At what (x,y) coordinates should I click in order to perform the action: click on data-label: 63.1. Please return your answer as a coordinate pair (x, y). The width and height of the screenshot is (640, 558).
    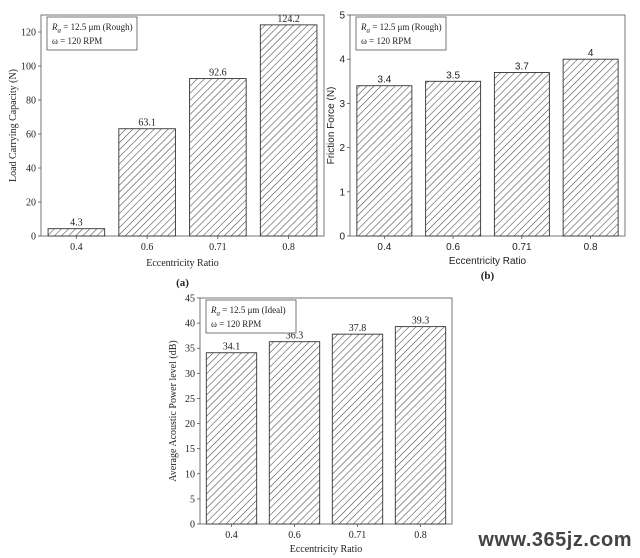
    Looking at the image, I should click on (147, 123).